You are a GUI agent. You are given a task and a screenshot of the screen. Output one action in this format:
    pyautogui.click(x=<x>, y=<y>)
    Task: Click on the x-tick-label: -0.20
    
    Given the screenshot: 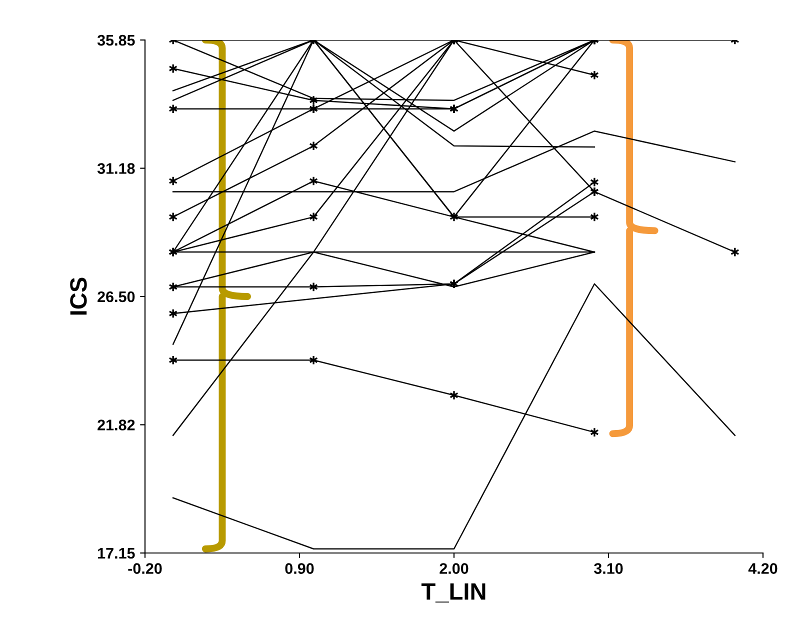 What is the action you would take?
    pyautogui.click(x=145, y=568)
    